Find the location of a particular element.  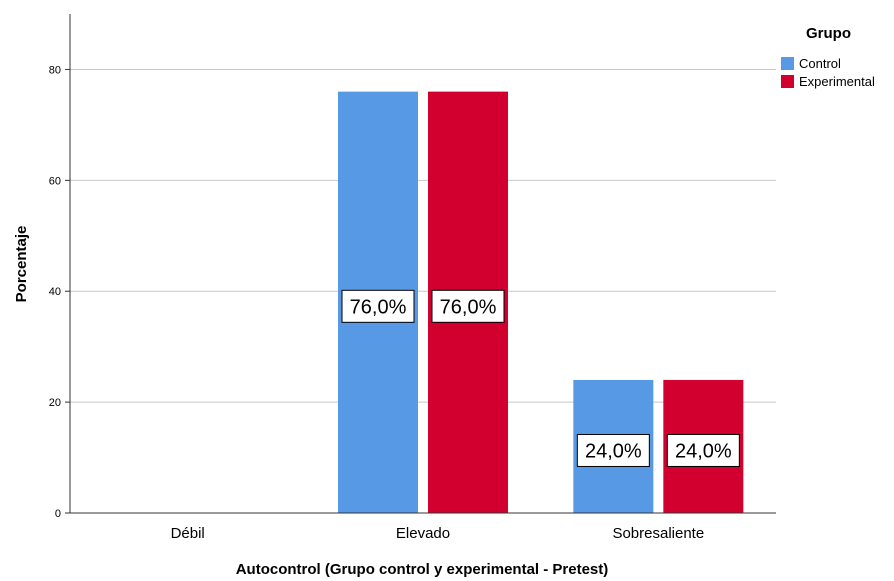

legend: Grupo Control Experimental is located at coordinates (828, 57).